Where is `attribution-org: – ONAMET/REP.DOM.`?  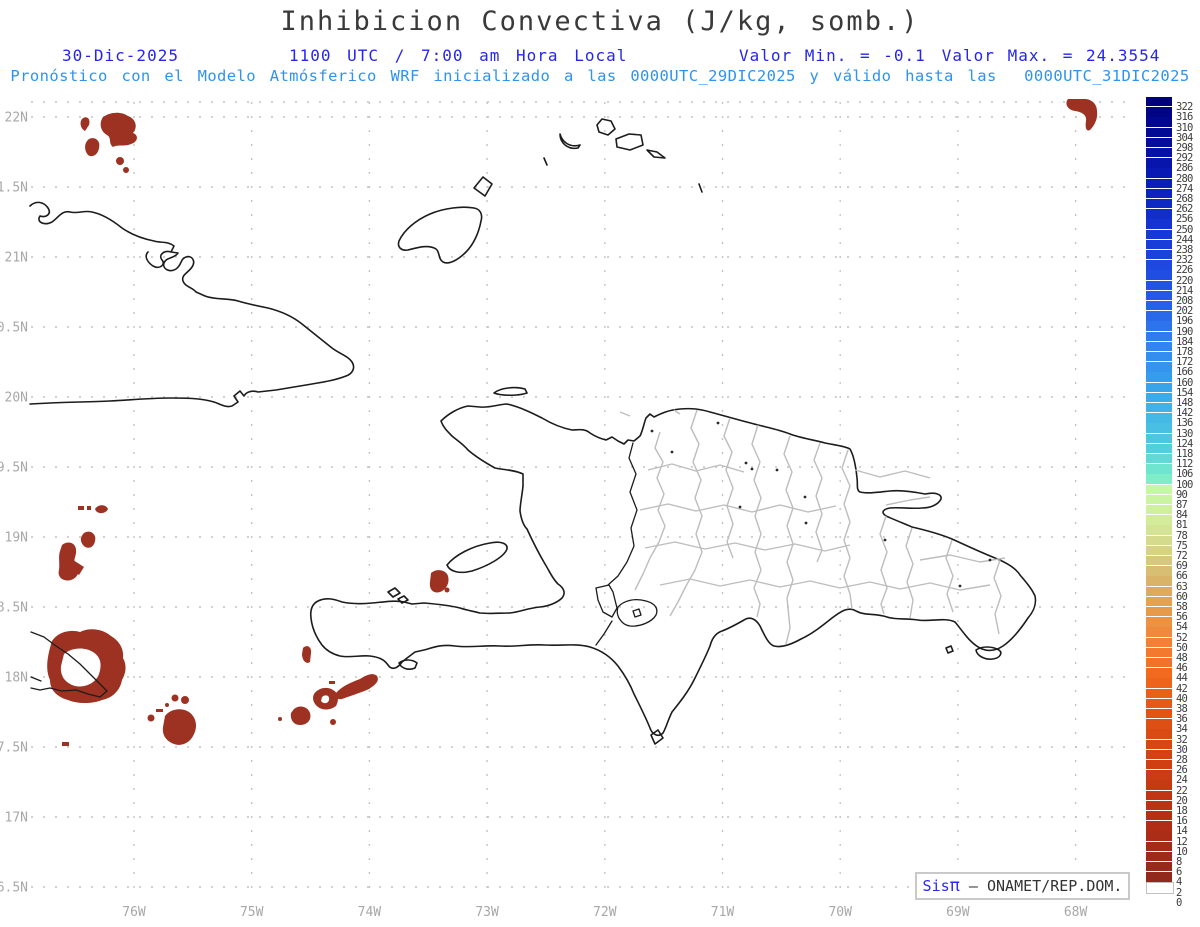
attribution-org: – ONAMET/REP.DOM. is located at coordinates (1041, 886).